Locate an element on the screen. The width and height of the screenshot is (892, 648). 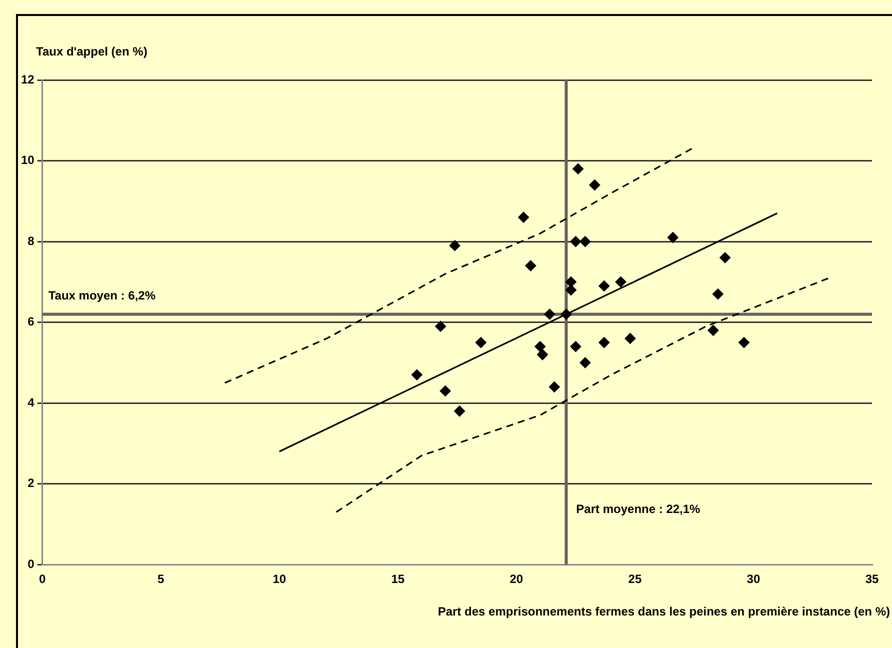
x-tick-label: 20 is located at coordinates (517, 579).